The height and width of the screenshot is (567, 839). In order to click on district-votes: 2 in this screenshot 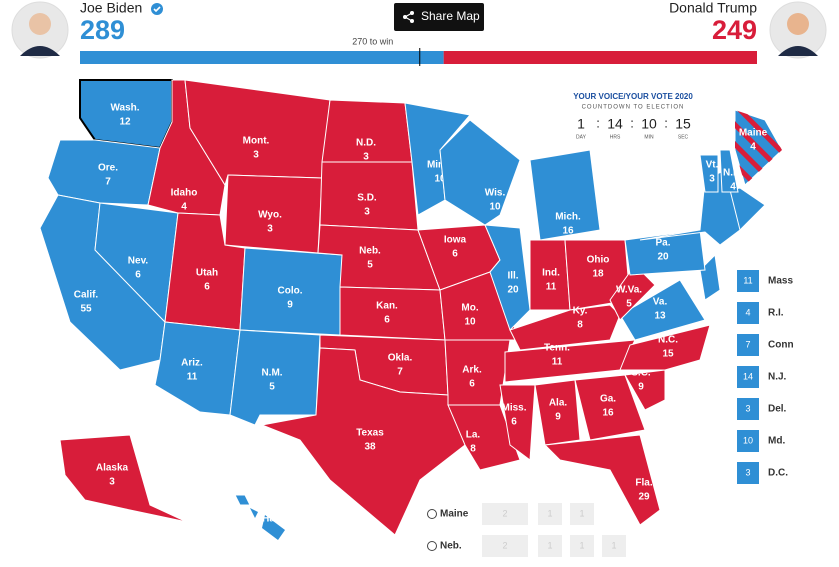, I will do `click(504, 513)`.